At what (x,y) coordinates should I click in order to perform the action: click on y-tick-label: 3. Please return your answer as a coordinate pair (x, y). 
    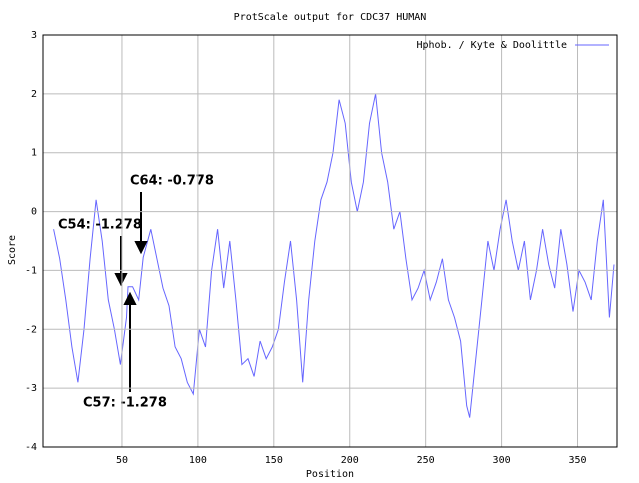
    Looking at the image, I should click on (34, 35).